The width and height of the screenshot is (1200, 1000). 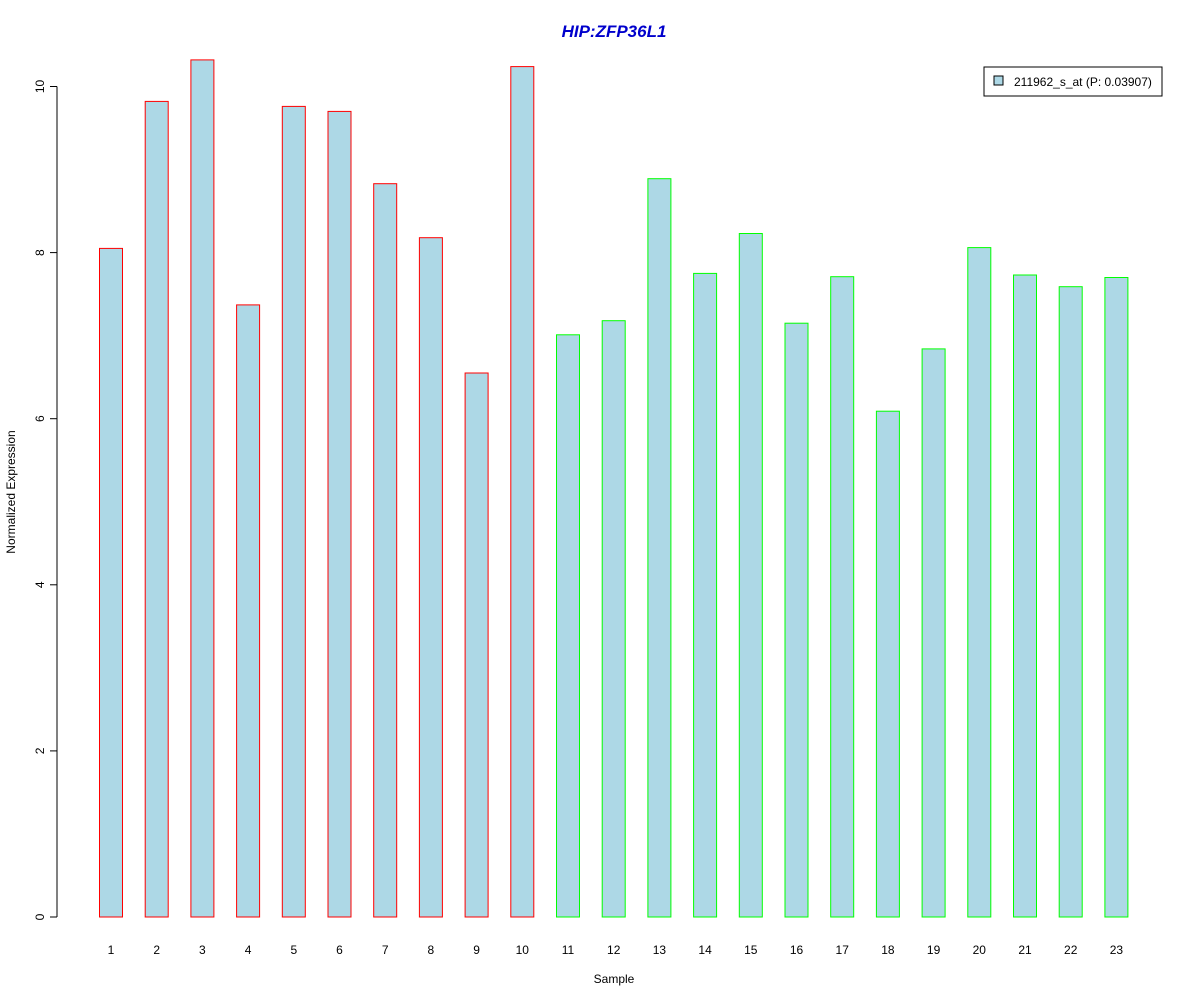 I want to click on x-axis-labels: 1 2 3 4 5 6 7 8 9 10 11 12 13 14 15 16 17 18 19 20 21 22 23, so click(x=616, y=950).